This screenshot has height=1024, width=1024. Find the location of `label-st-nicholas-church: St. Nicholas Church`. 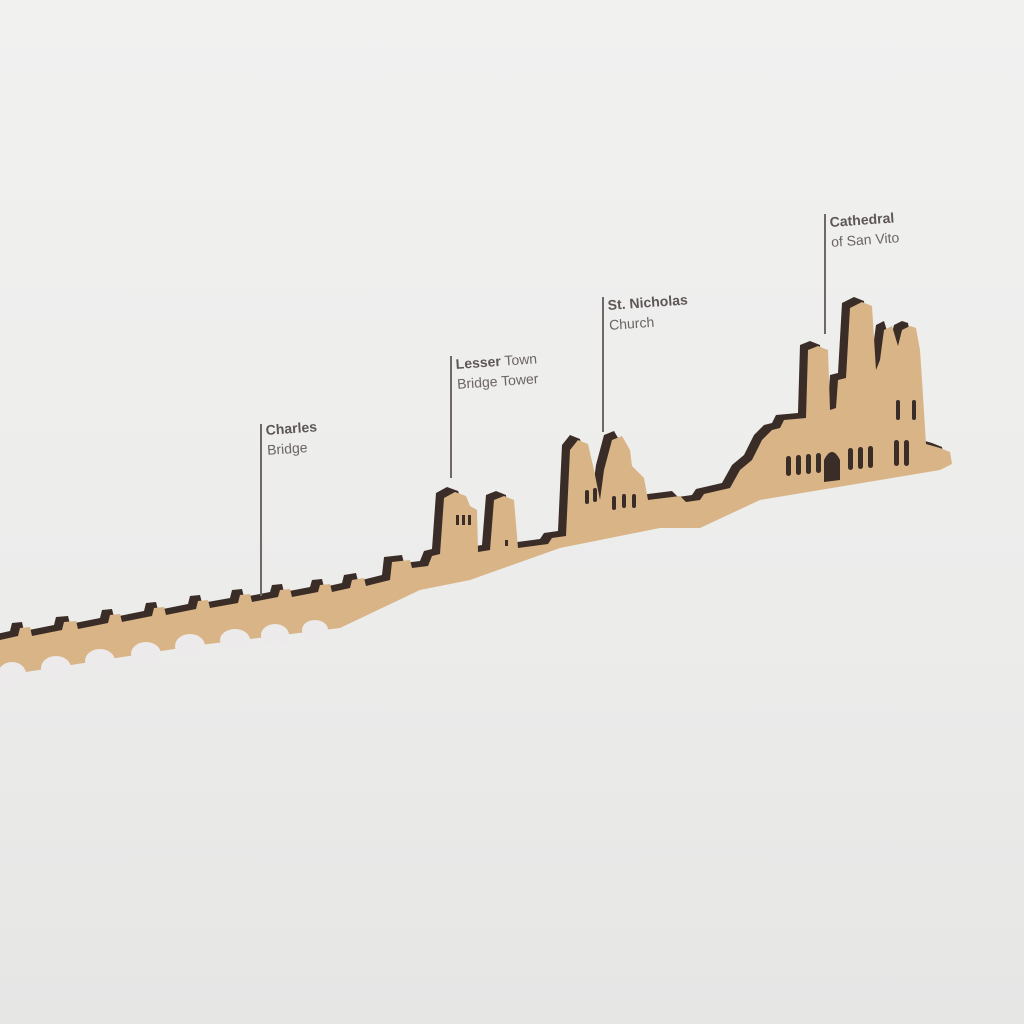

label-st-nicholas-church: St. Nicholas Church is located at coordinates (648, 312).